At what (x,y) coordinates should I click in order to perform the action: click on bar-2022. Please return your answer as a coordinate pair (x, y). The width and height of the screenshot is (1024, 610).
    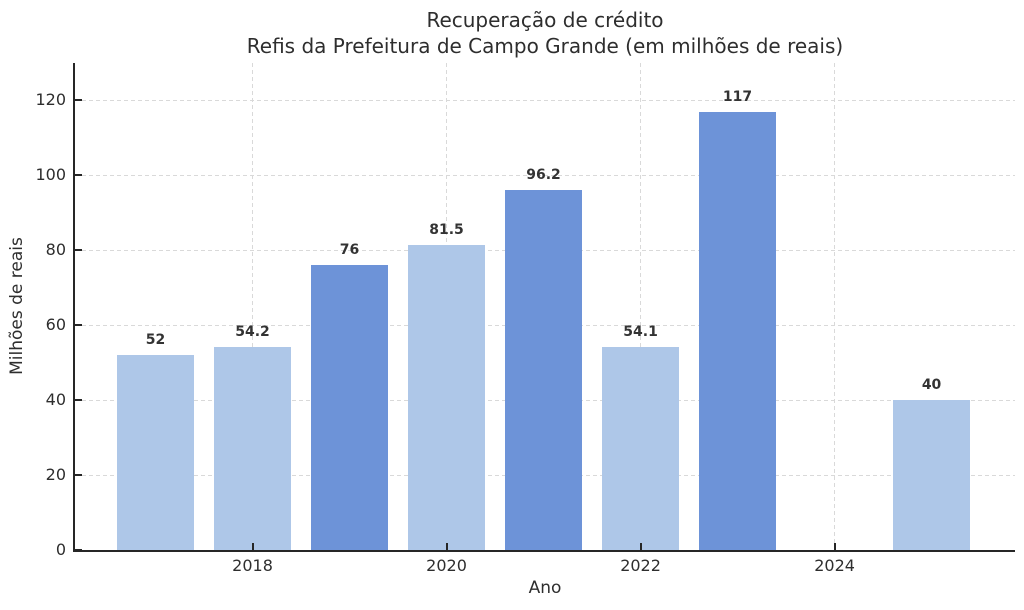
    Looking at the image, I should click on (640, 448).